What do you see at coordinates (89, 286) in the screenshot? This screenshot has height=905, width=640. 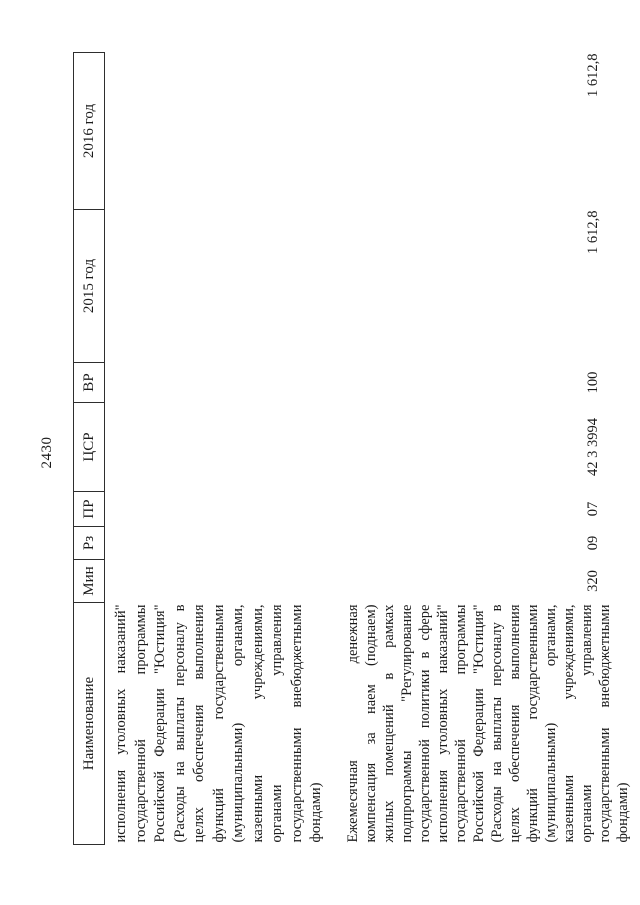 I see `header-cell-2015: 2015 год` at bounding box center [89, 286].